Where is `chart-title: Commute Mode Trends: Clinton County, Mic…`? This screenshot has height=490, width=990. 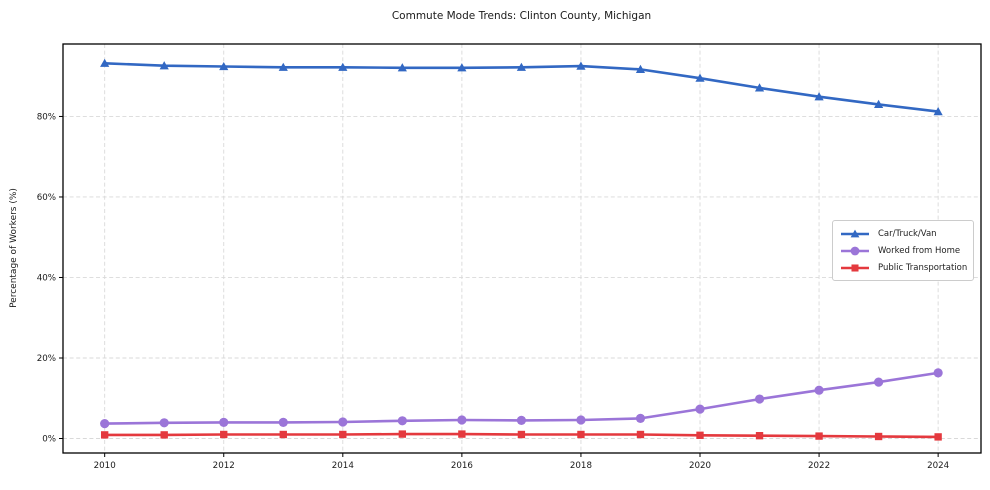 chart-title: Commute Mode Trends: Clinton County, Mic… is located at coordinates (521, 16).